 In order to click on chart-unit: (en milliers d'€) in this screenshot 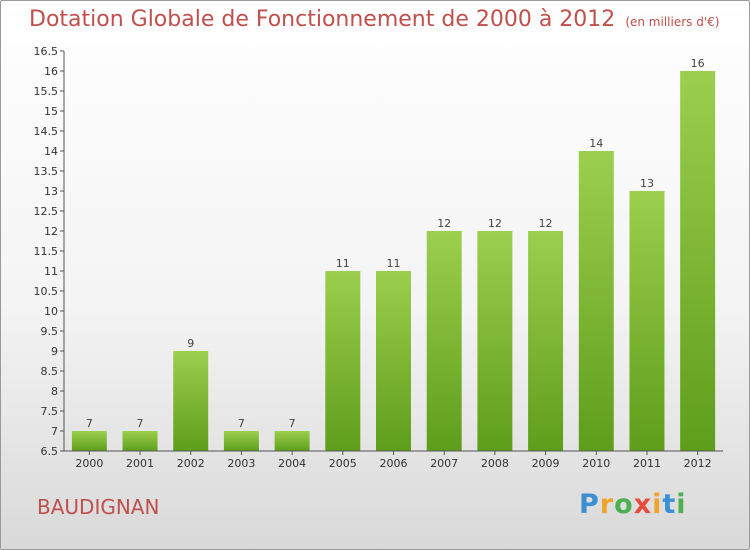, I will do `click(672, 22)`.